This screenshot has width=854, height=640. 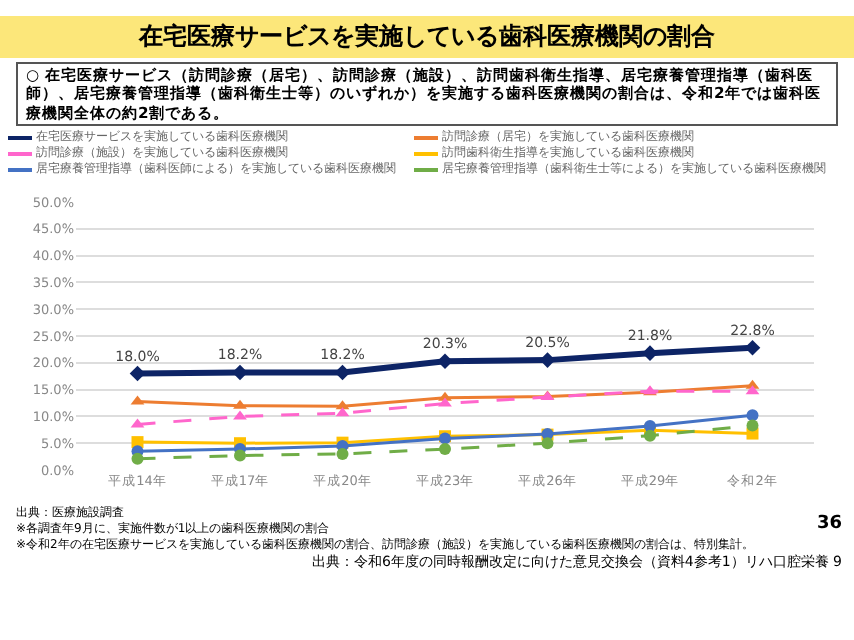 What do you see at coordinates (427, 37) in the screenshot?
I see `chart-title: 在宅医療サービスを実施している歯科医療機関の割合` at bounding box center [427, 37].